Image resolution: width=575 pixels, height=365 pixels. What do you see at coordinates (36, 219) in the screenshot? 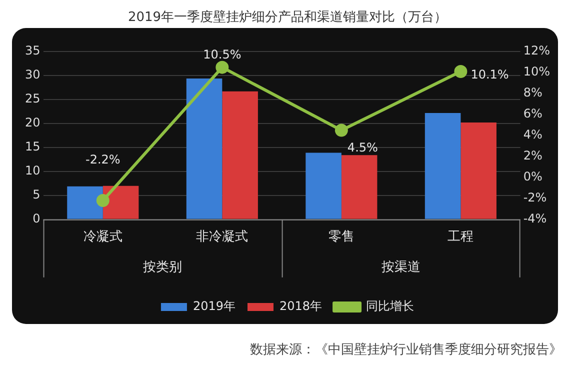
I see `y-tick-label: 0` at bounding box center [36, 219].